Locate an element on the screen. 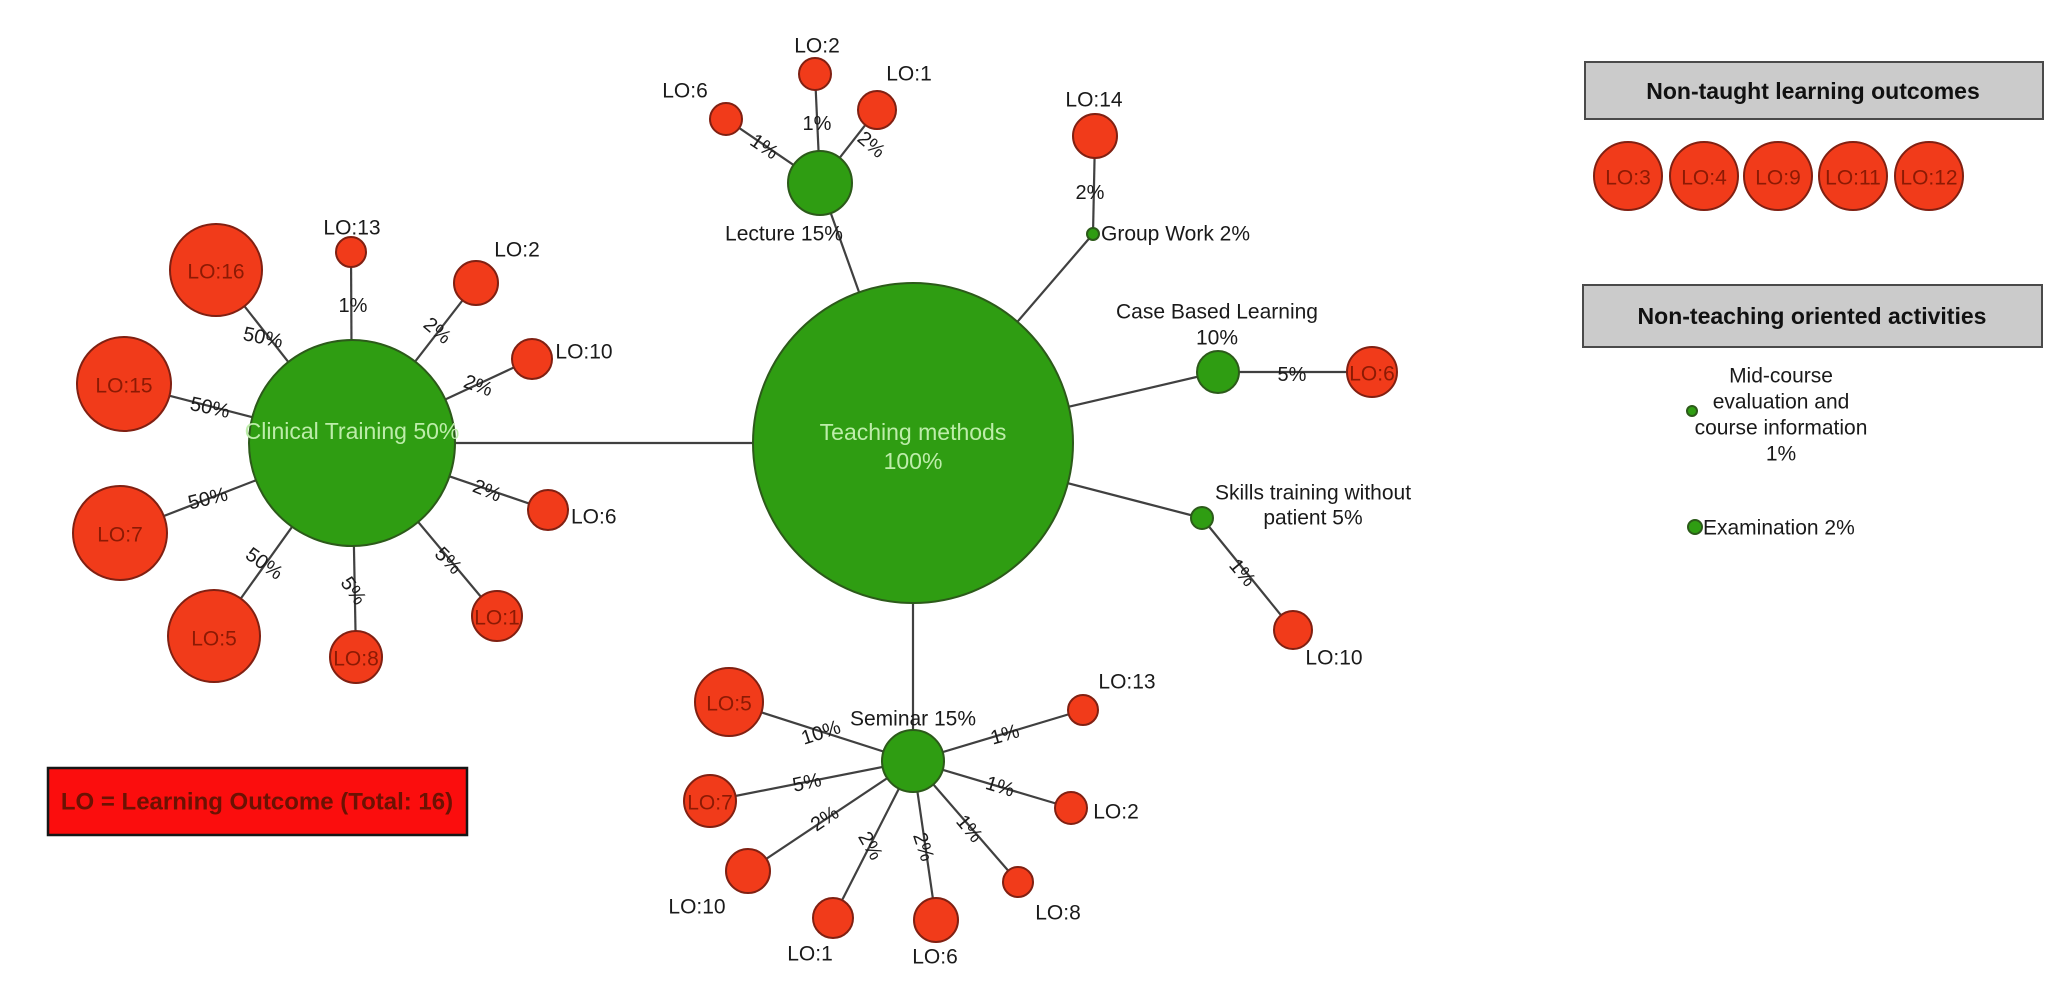 This screenshot has width=2059, height=1001. clinical-lo5-node is located at coordinates (214, 636).